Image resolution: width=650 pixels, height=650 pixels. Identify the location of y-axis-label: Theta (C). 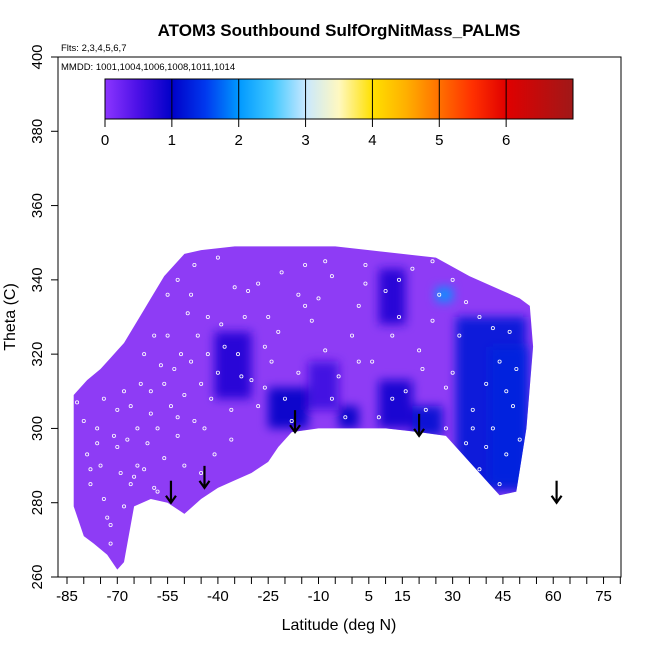
(10, 317).